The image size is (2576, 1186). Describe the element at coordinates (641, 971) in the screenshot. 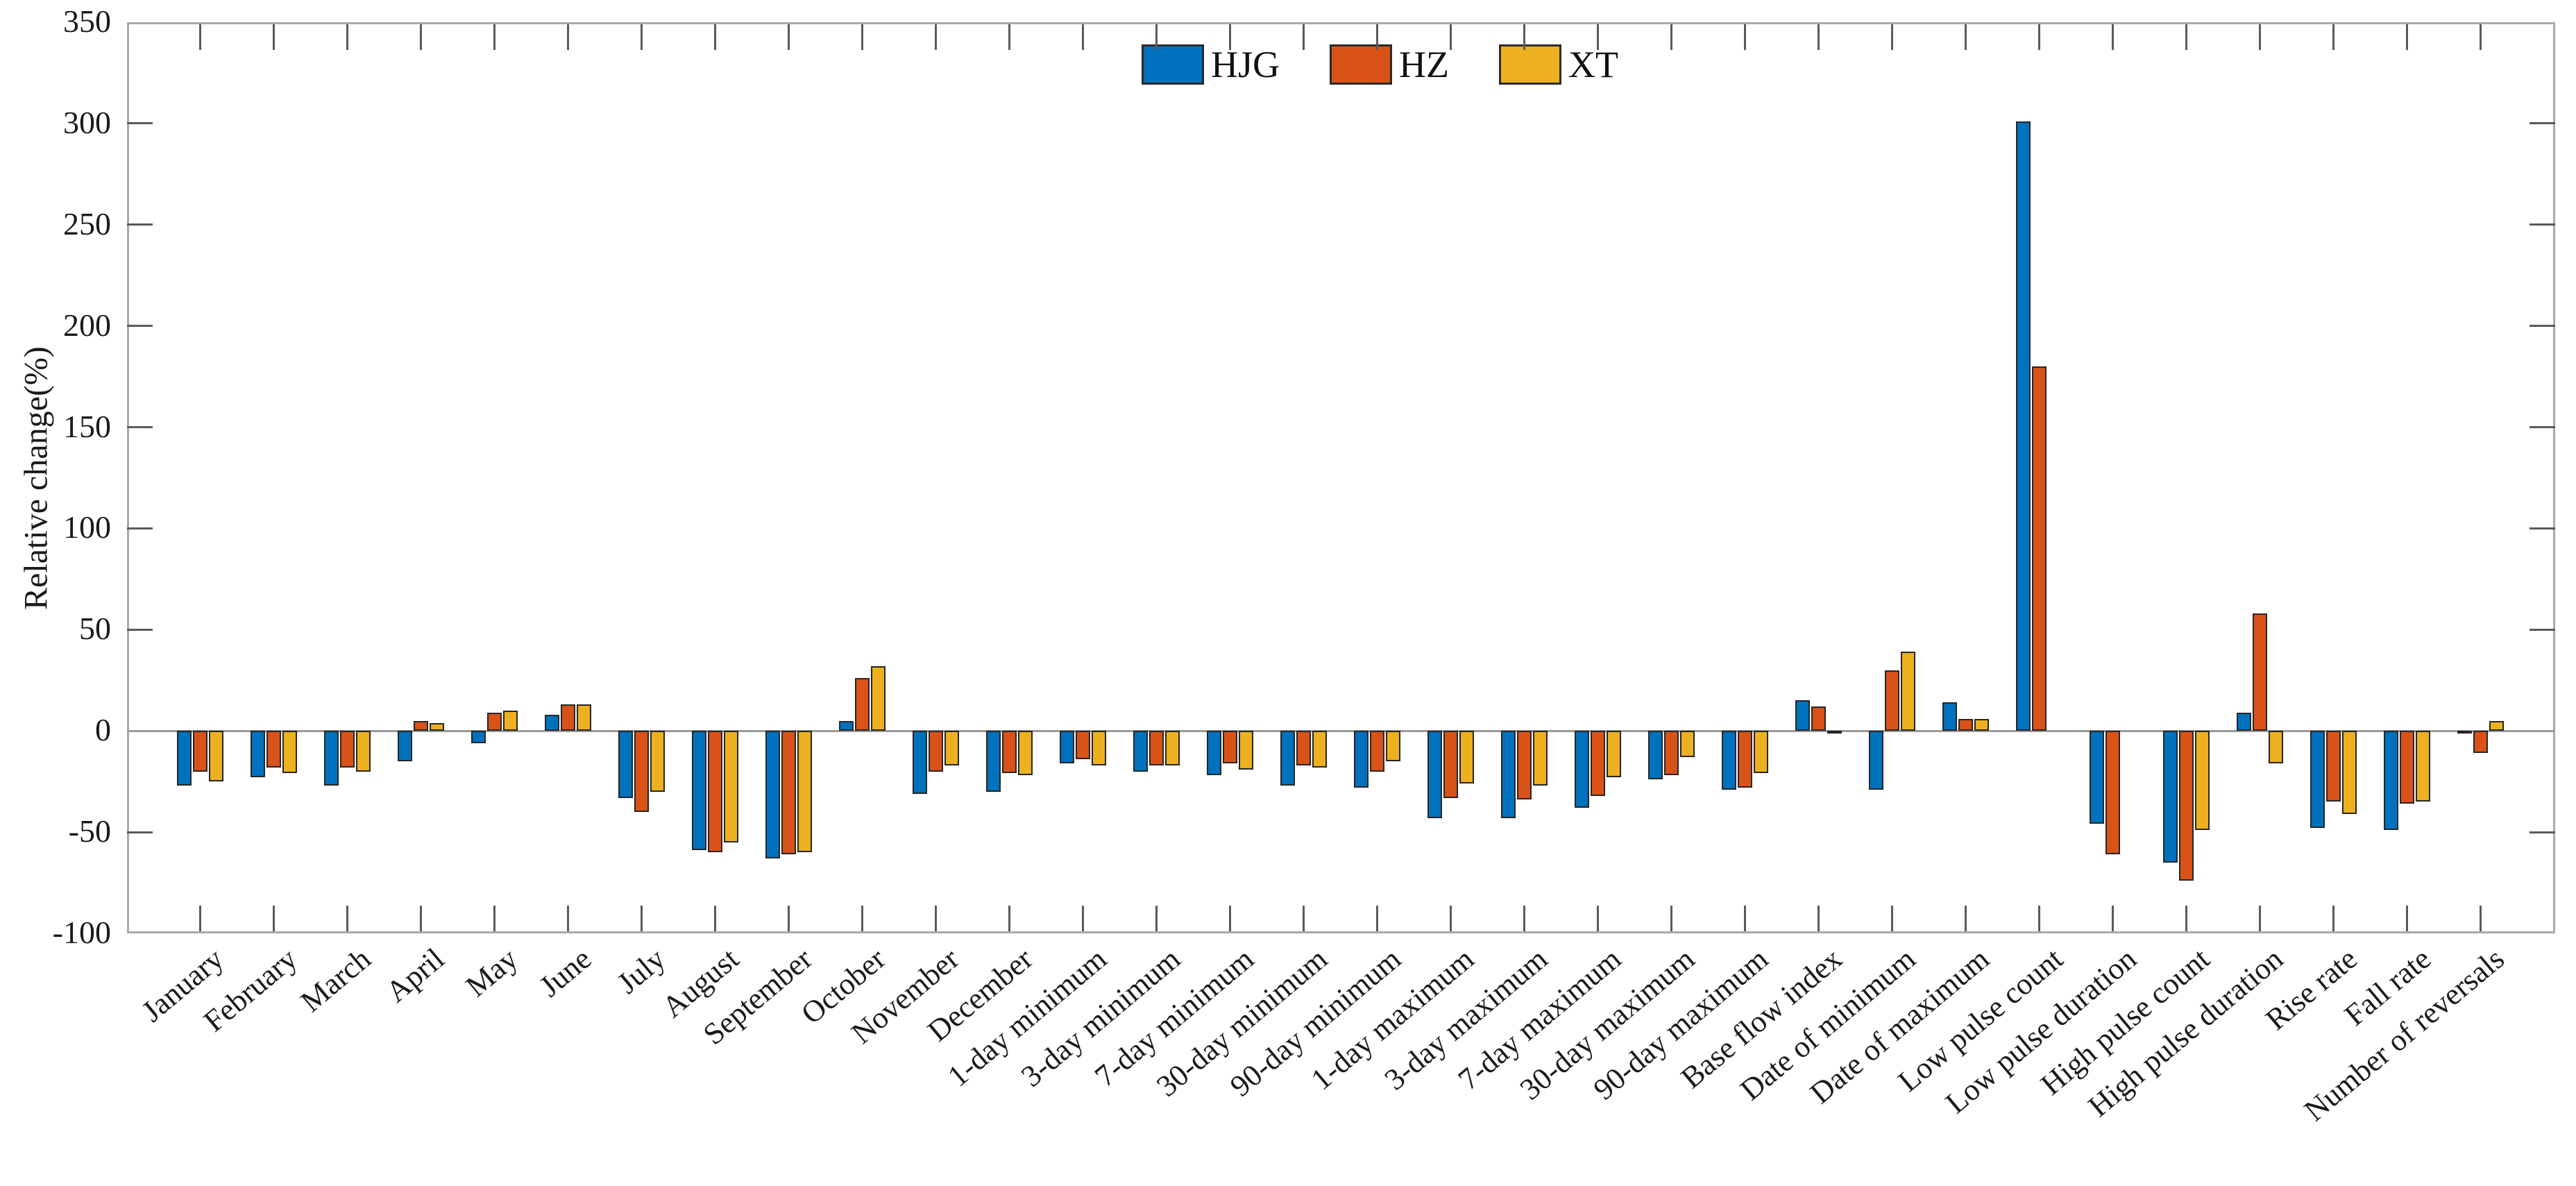

I see `x-tick-label: July` at that location.